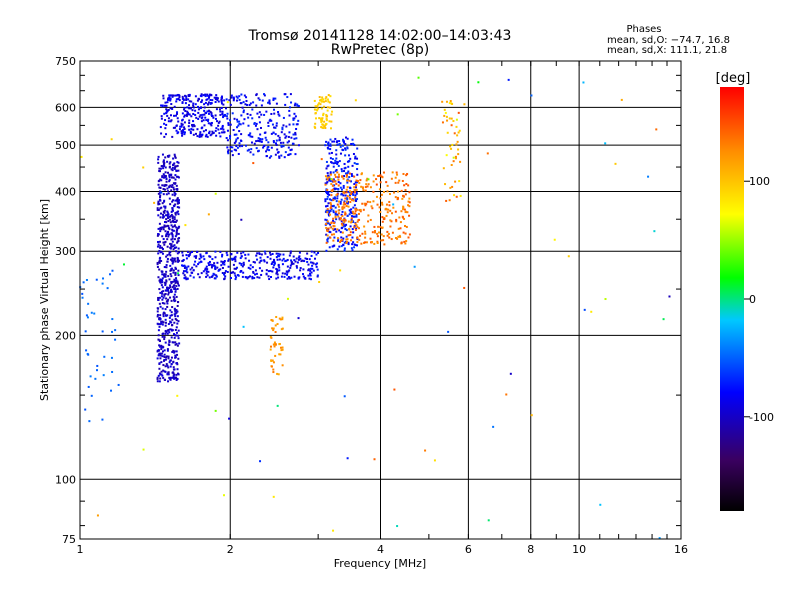  I want to click on y-tick-label: 400, so click(65, 191).